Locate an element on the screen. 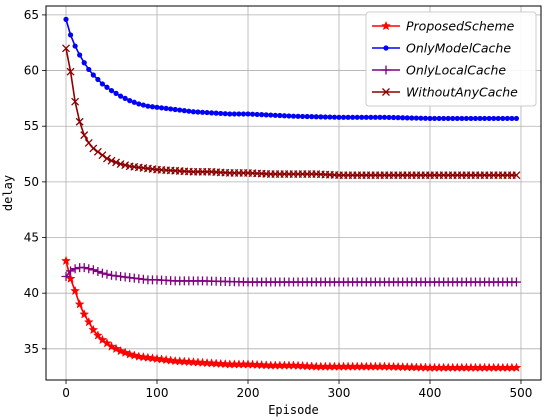 This screenshot has height=420, width=550. legend-entry: WithoutAnyCache is located at coordinates (445, 92).